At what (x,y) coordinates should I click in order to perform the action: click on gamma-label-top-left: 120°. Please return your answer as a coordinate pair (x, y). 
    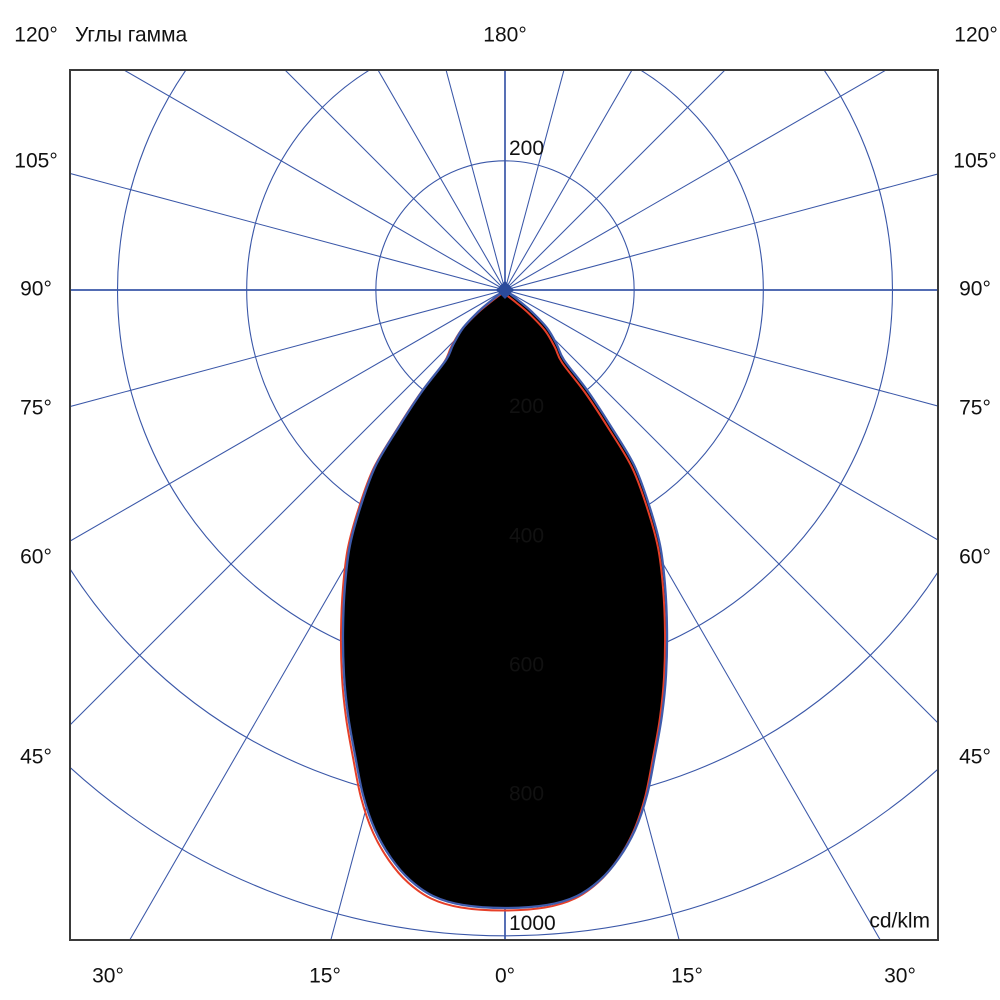
    Looking at the image, I should click on (36, 35).